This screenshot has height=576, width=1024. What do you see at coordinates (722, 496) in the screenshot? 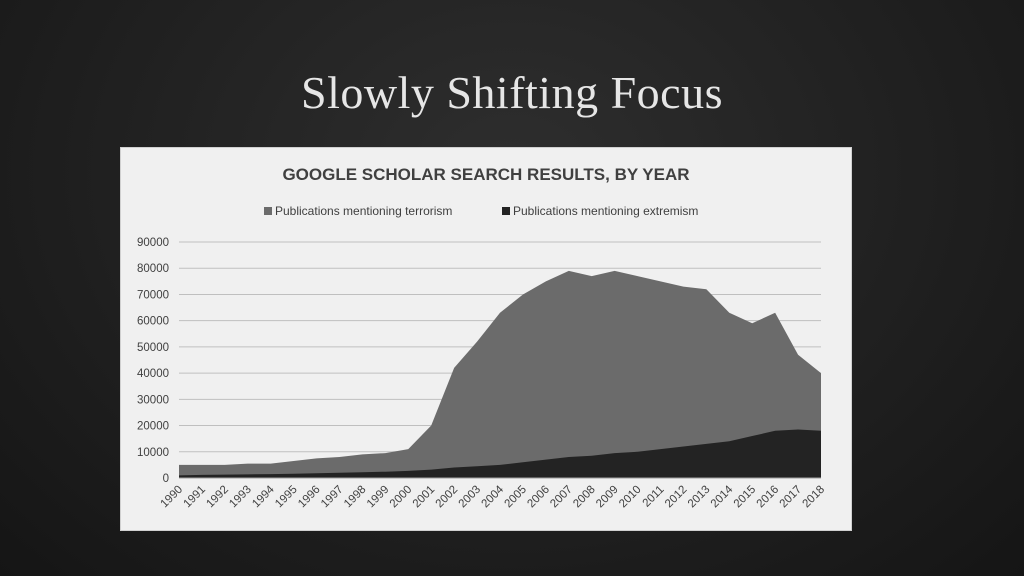
I see `x-tick-label: 2014` at bounding box center [722, 496].